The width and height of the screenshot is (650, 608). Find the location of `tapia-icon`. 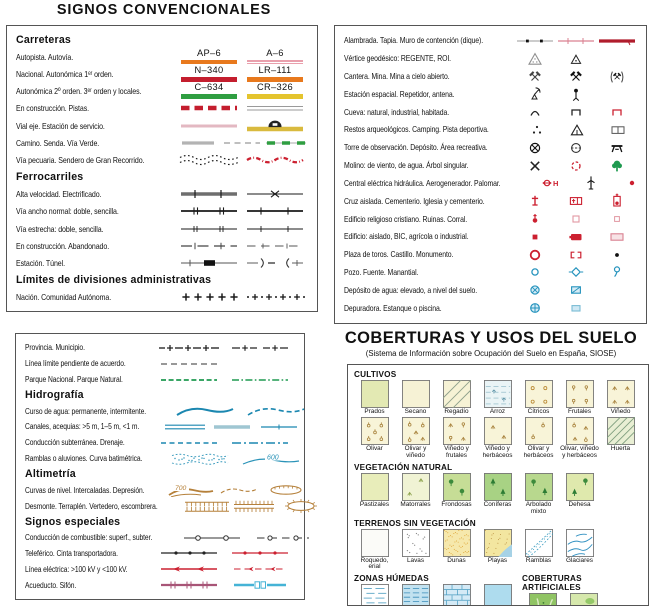

tapia-icon is located at coordinates (576, 41).